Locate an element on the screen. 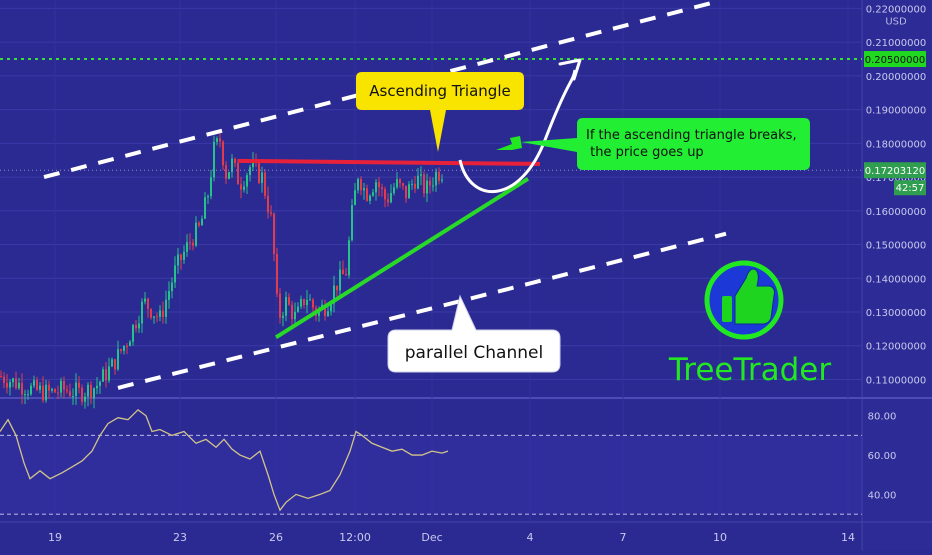  oscillator-tick-label: 60.00 is located at coordinates (882, 456).